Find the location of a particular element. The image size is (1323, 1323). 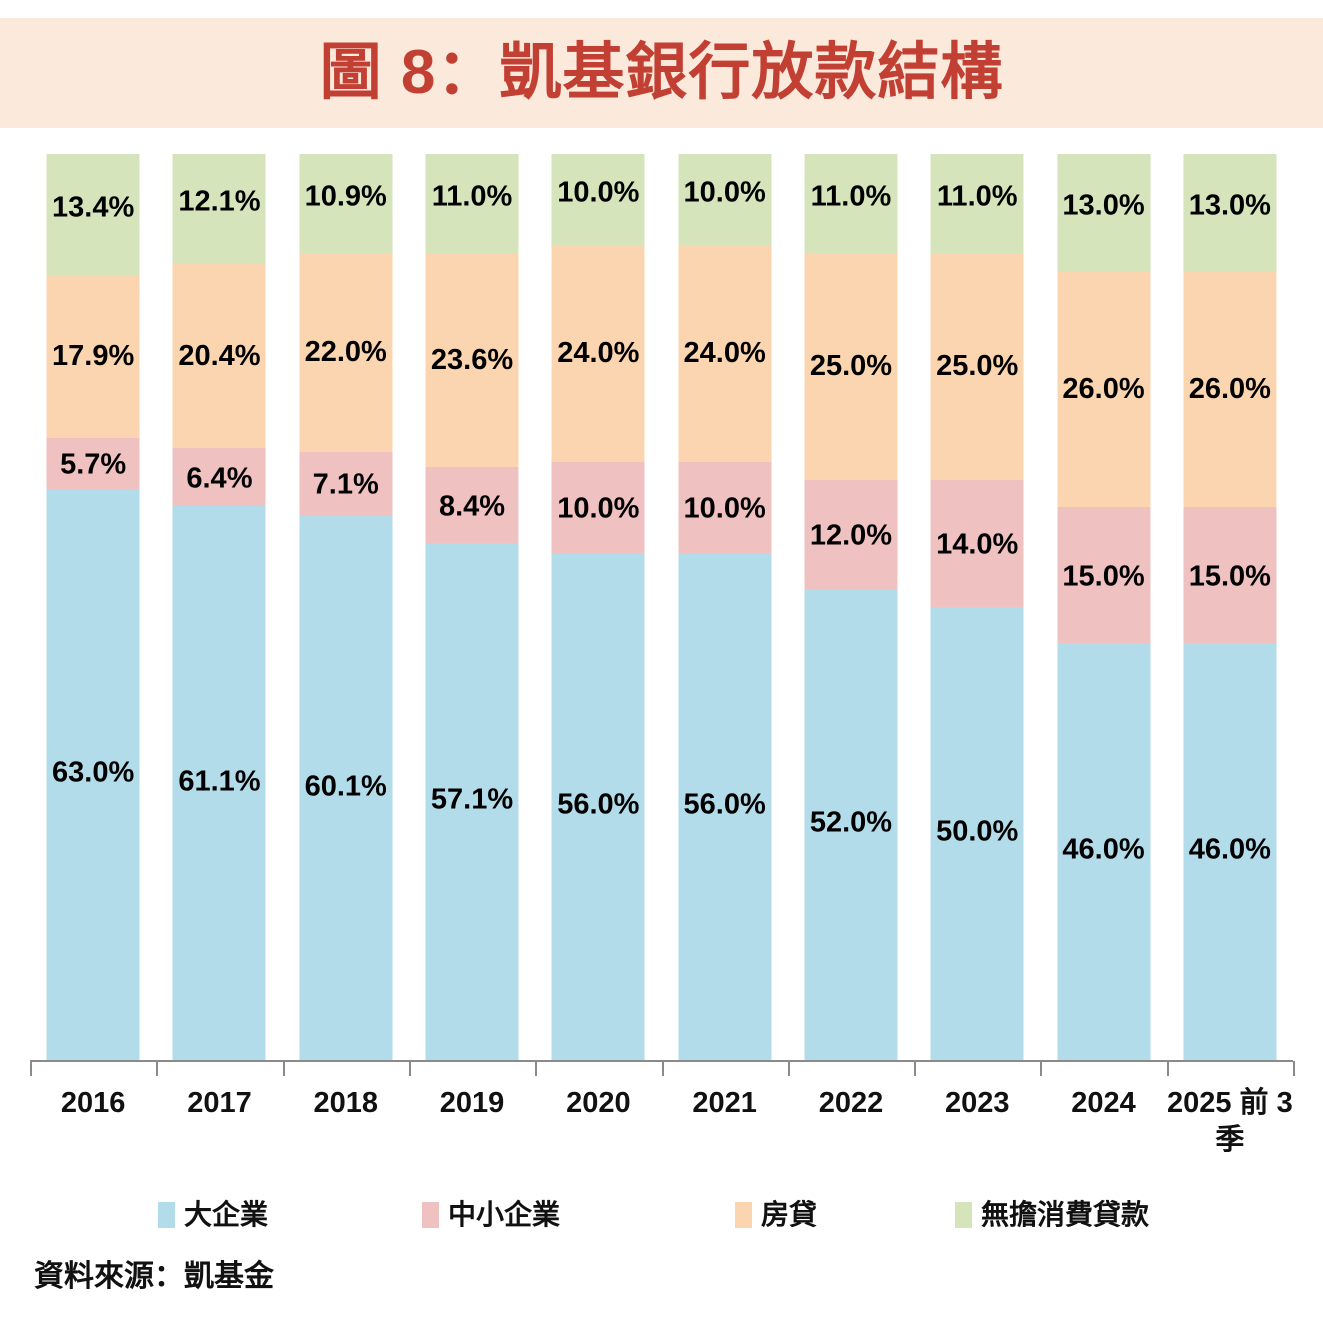

bar-segment-value-label: 5.7% is located at coordinates (93, 464).